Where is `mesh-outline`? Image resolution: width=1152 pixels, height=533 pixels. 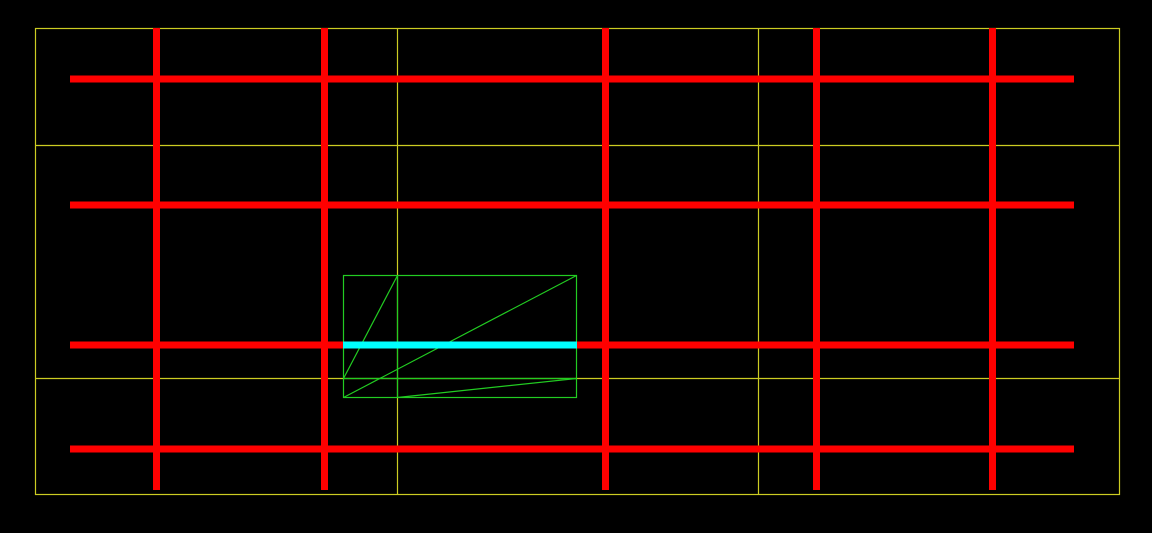
mesh-outline is located at coordinates (460, 336).